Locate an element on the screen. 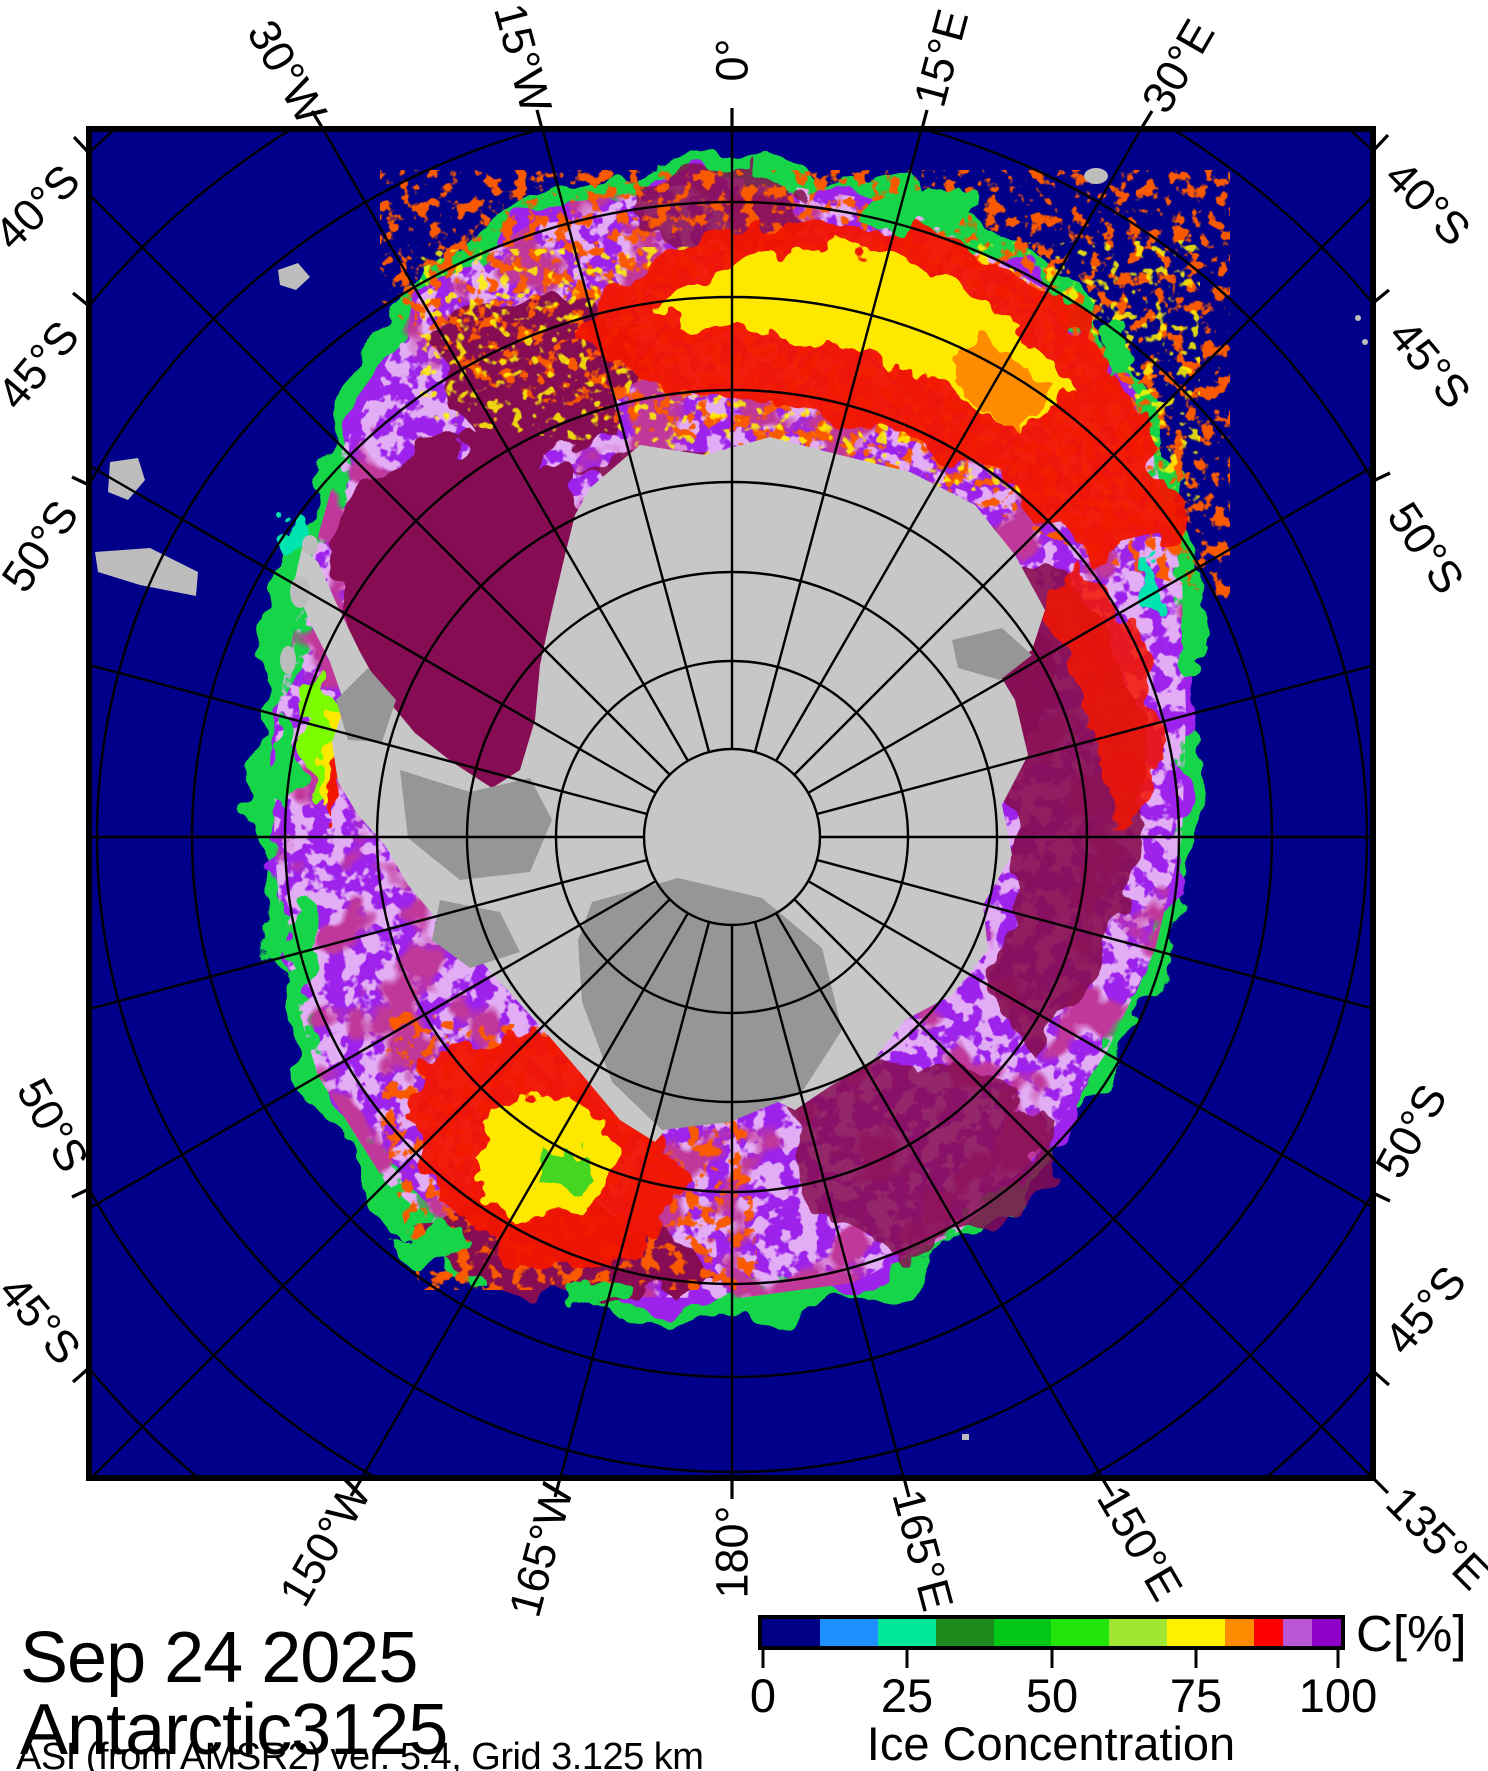  colorbar is located at coordinates (1051, 1632).